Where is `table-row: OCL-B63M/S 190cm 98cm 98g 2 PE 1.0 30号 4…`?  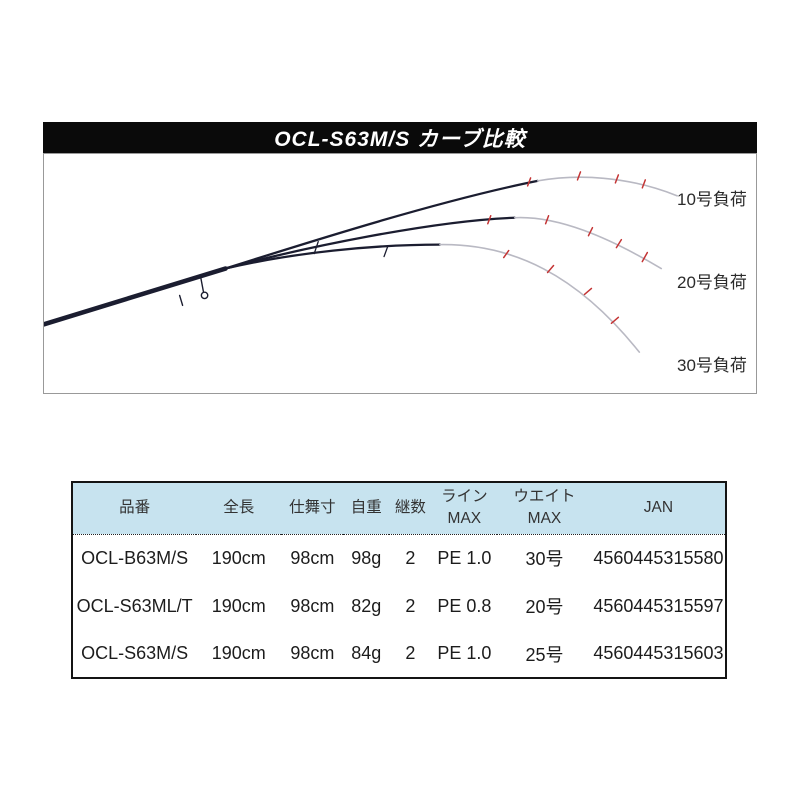
table-row: OCL-B63M/S 190cm 98cm 98g 2 PE 1.0 30号 4… is located at coordinates (399, 558).